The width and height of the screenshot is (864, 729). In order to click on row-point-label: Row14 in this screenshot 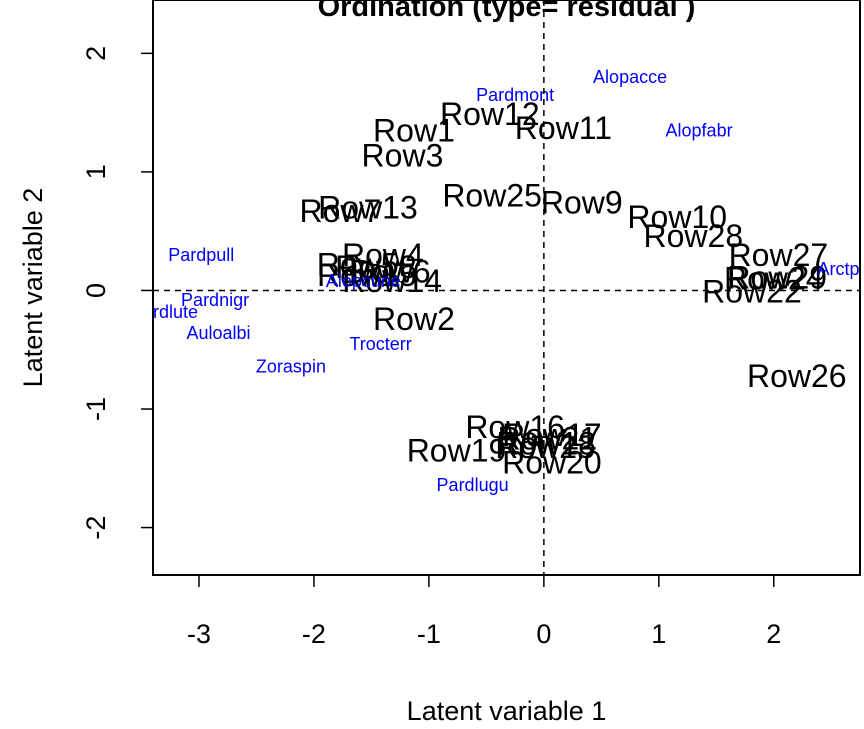, I will do `click(392, 281)`.